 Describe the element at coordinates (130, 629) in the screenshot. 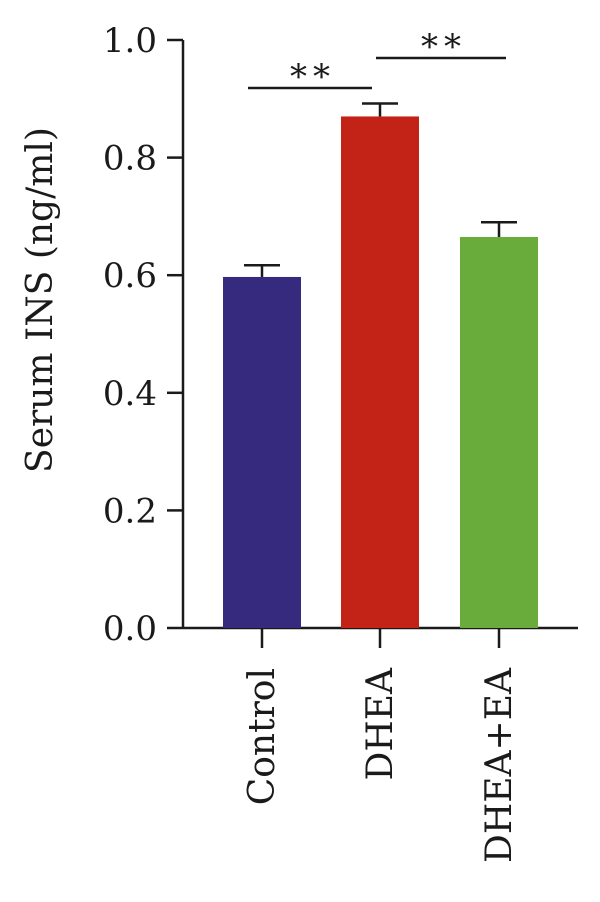

I see `y-tick-label: 0.0` at that location.